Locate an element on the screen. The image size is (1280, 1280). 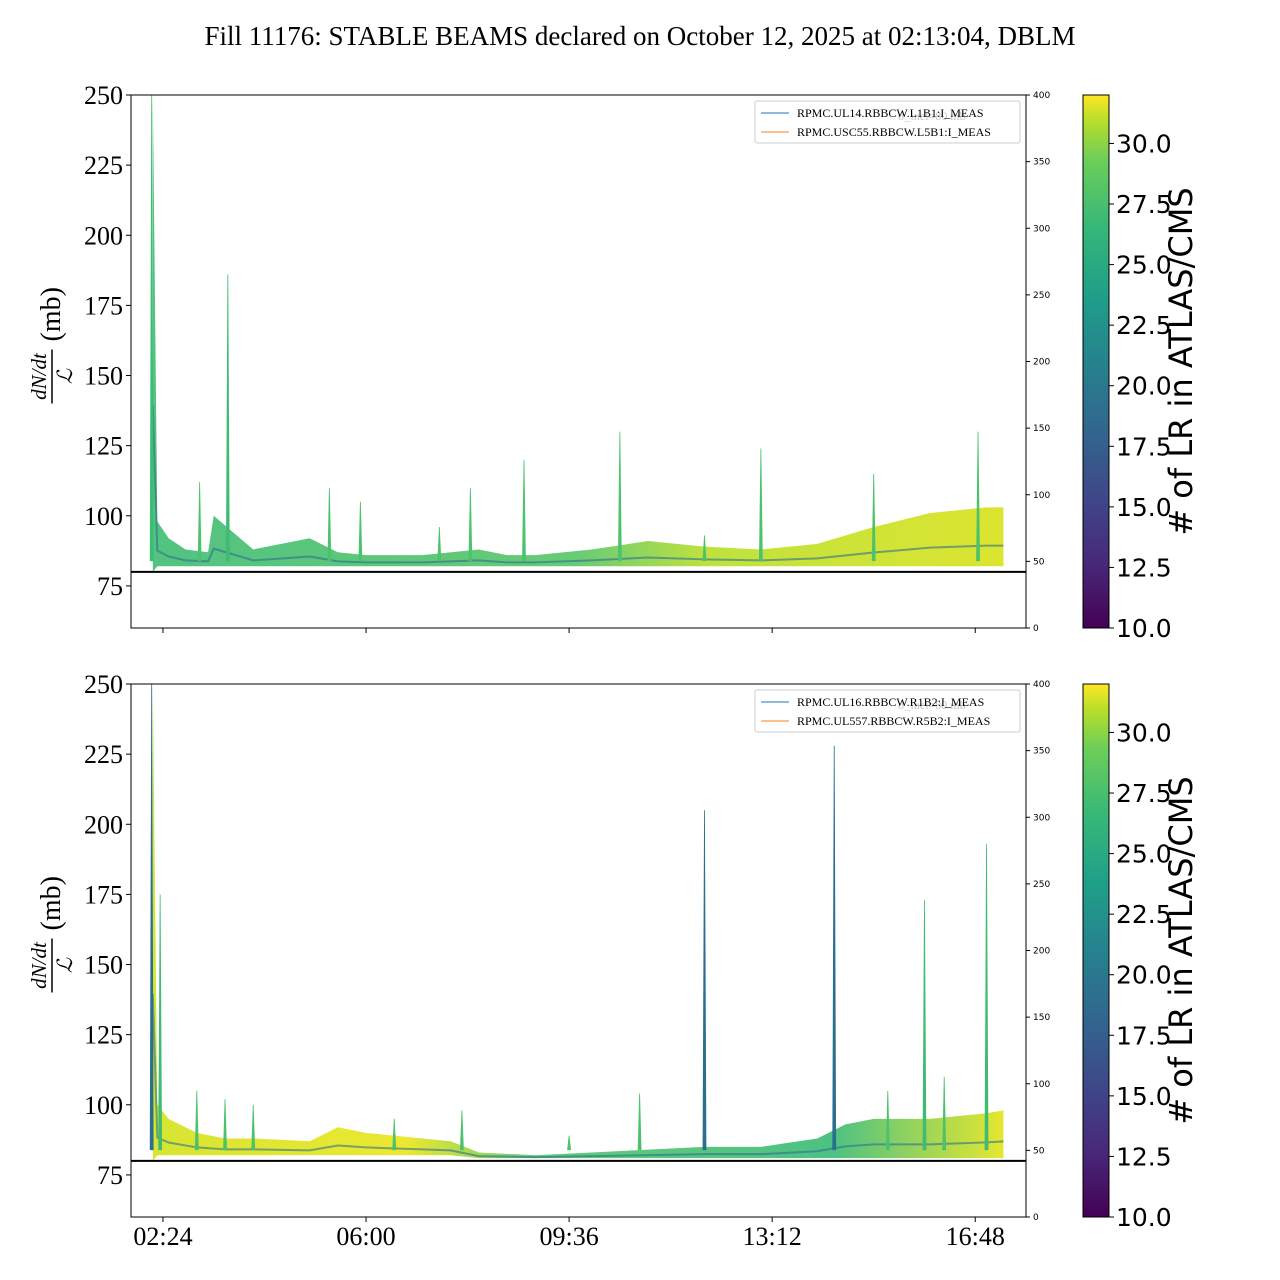
legend-entry: RPMC.UL16.RBBCW.R1B2:I_MEAS is located at coordinates (890, 702).